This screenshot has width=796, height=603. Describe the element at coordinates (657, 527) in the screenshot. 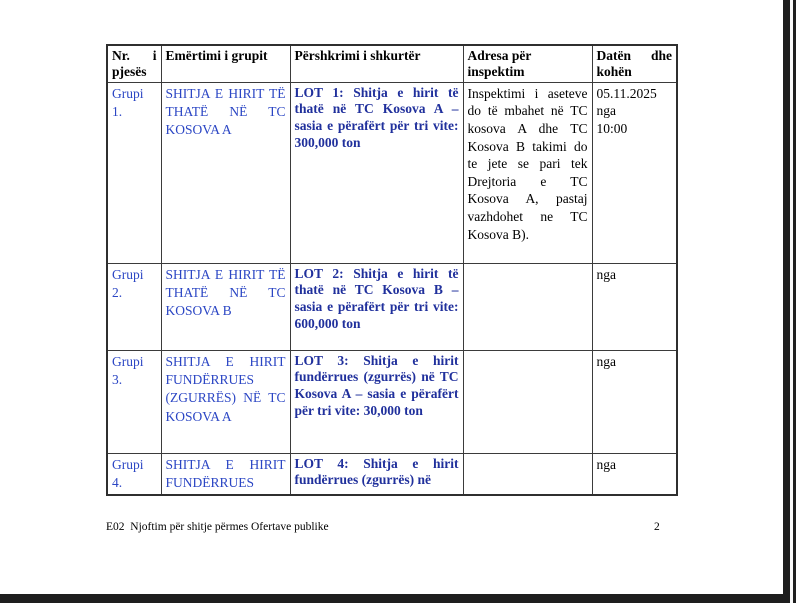

I see `footer-page-number: 2` at that location.